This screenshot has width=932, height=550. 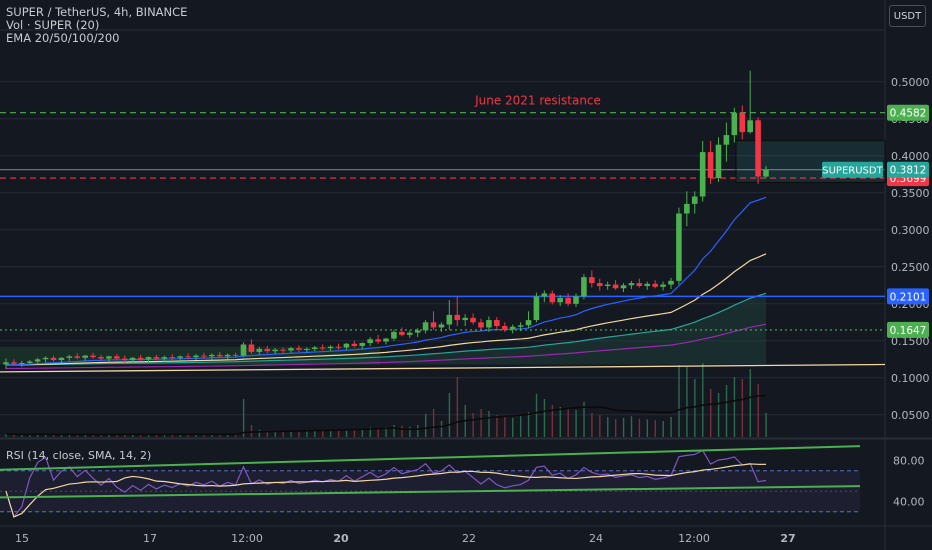 What do you see at coordinates (97, 12) in the screenshot?
I see `symbol-title: SUPER / TetherUS, 4h, BINANCE` at bounding box center [97, 12].